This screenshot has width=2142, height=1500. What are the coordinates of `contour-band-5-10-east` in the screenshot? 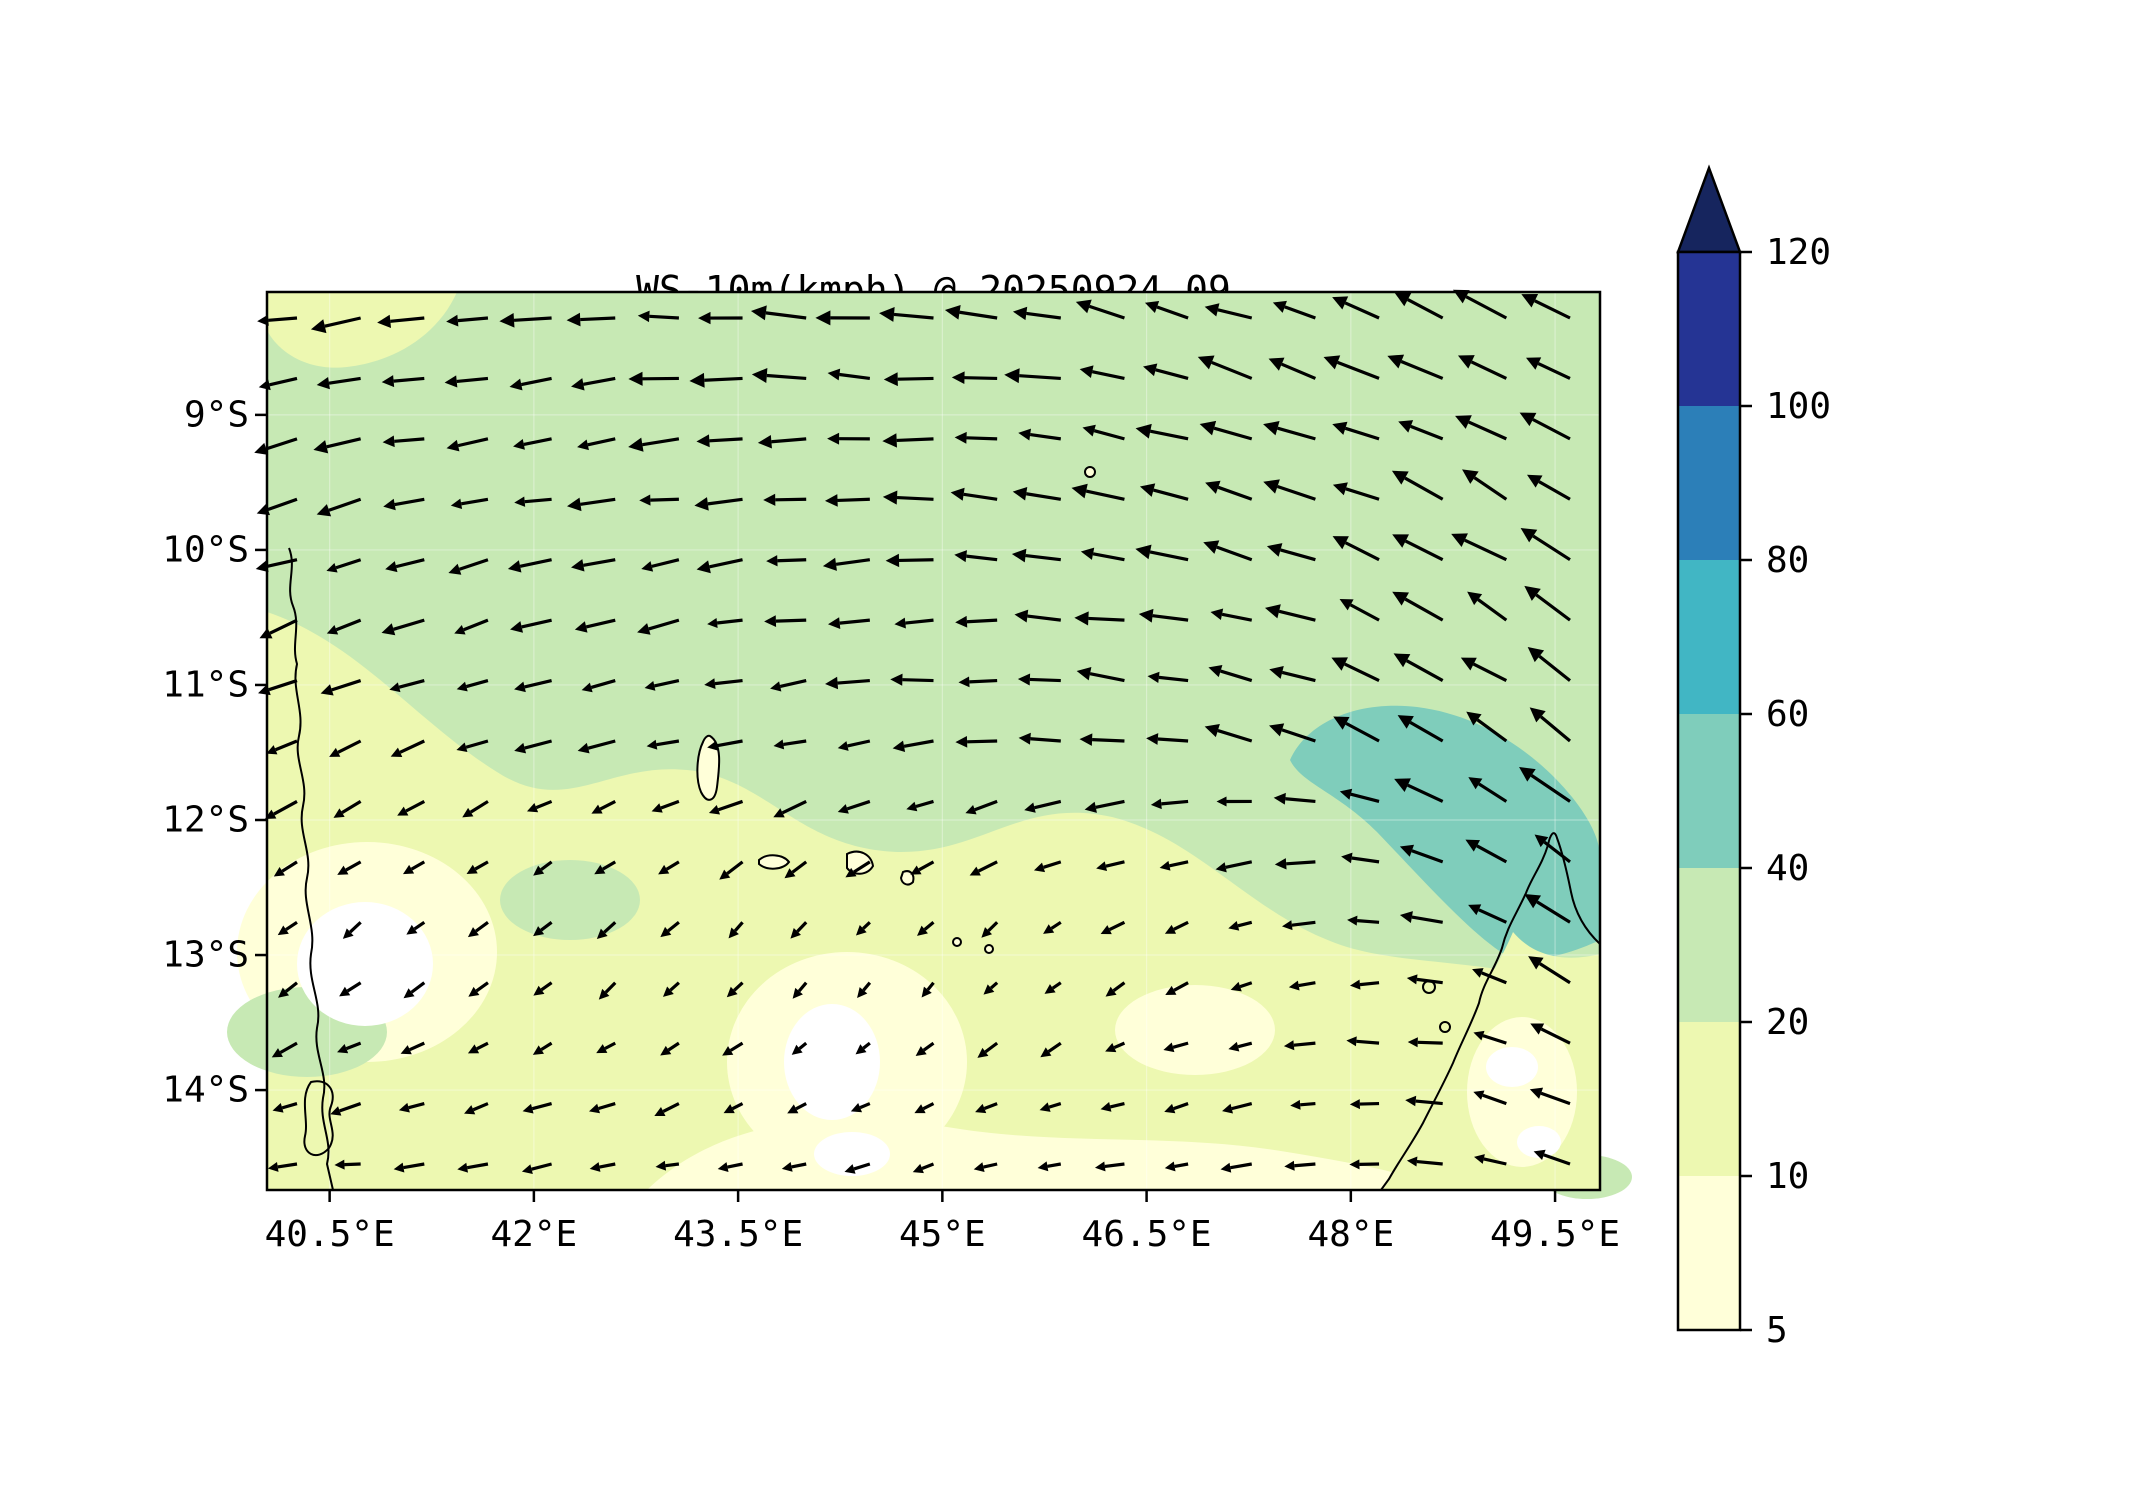 It's located at (1195, 1030).